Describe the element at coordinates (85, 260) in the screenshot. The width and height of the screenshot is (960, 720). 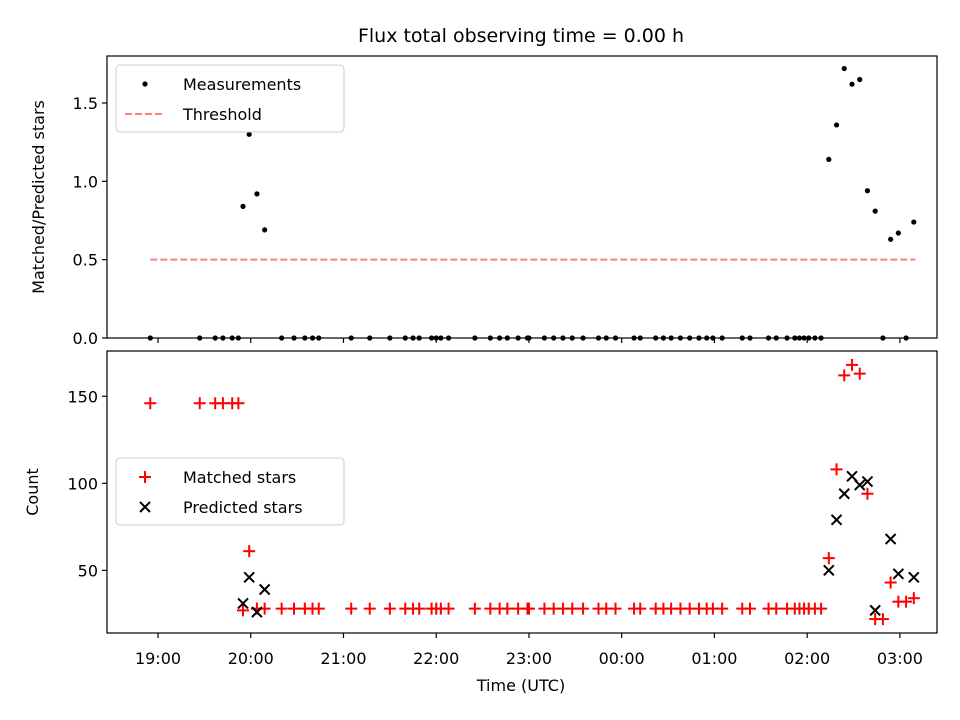
I see `top-y-tick-label: 0.5` at that location.